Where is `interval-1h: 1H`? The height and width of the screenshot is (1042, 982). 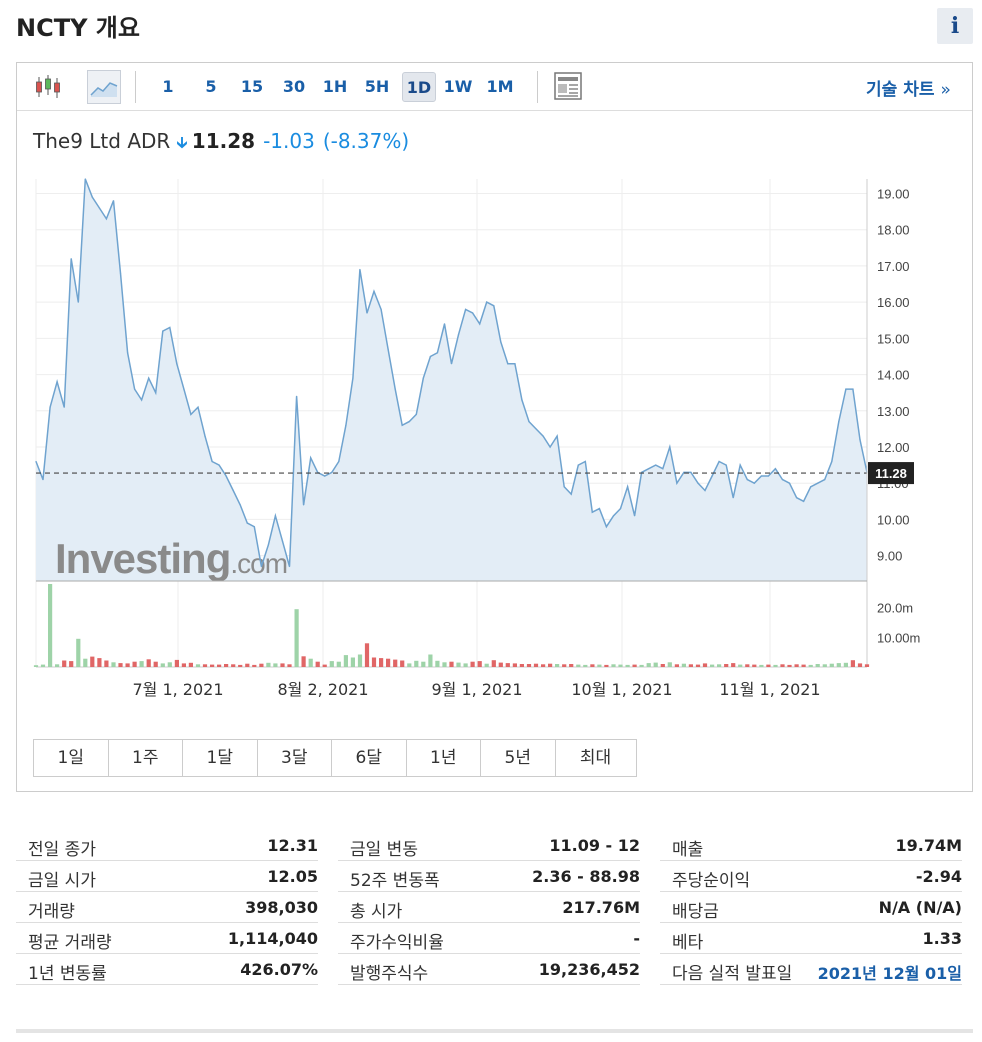 interval-1h: 1H is located at coordinates (335, 86).